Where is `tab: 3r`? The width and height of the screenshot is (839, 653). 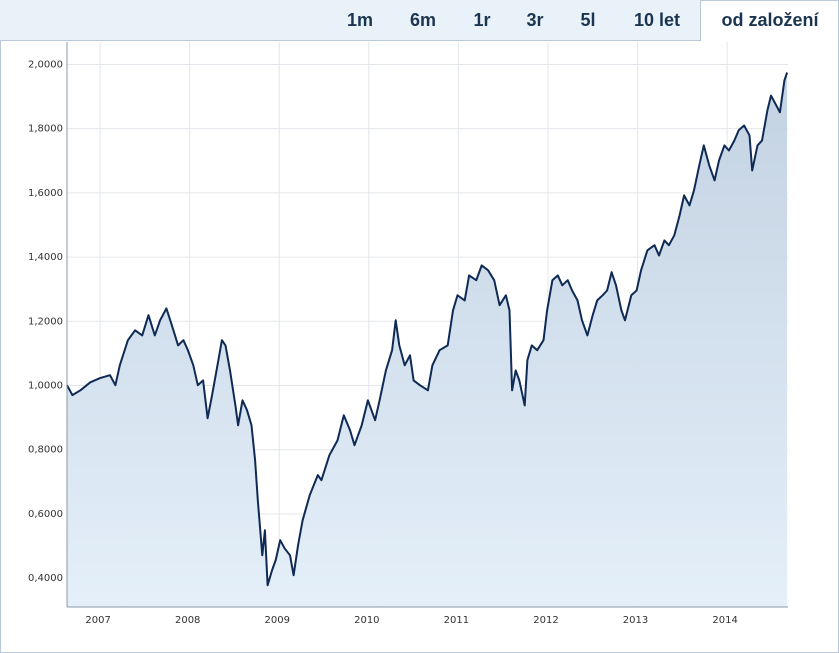
tab: 3r is located at coordinates (534, 20).